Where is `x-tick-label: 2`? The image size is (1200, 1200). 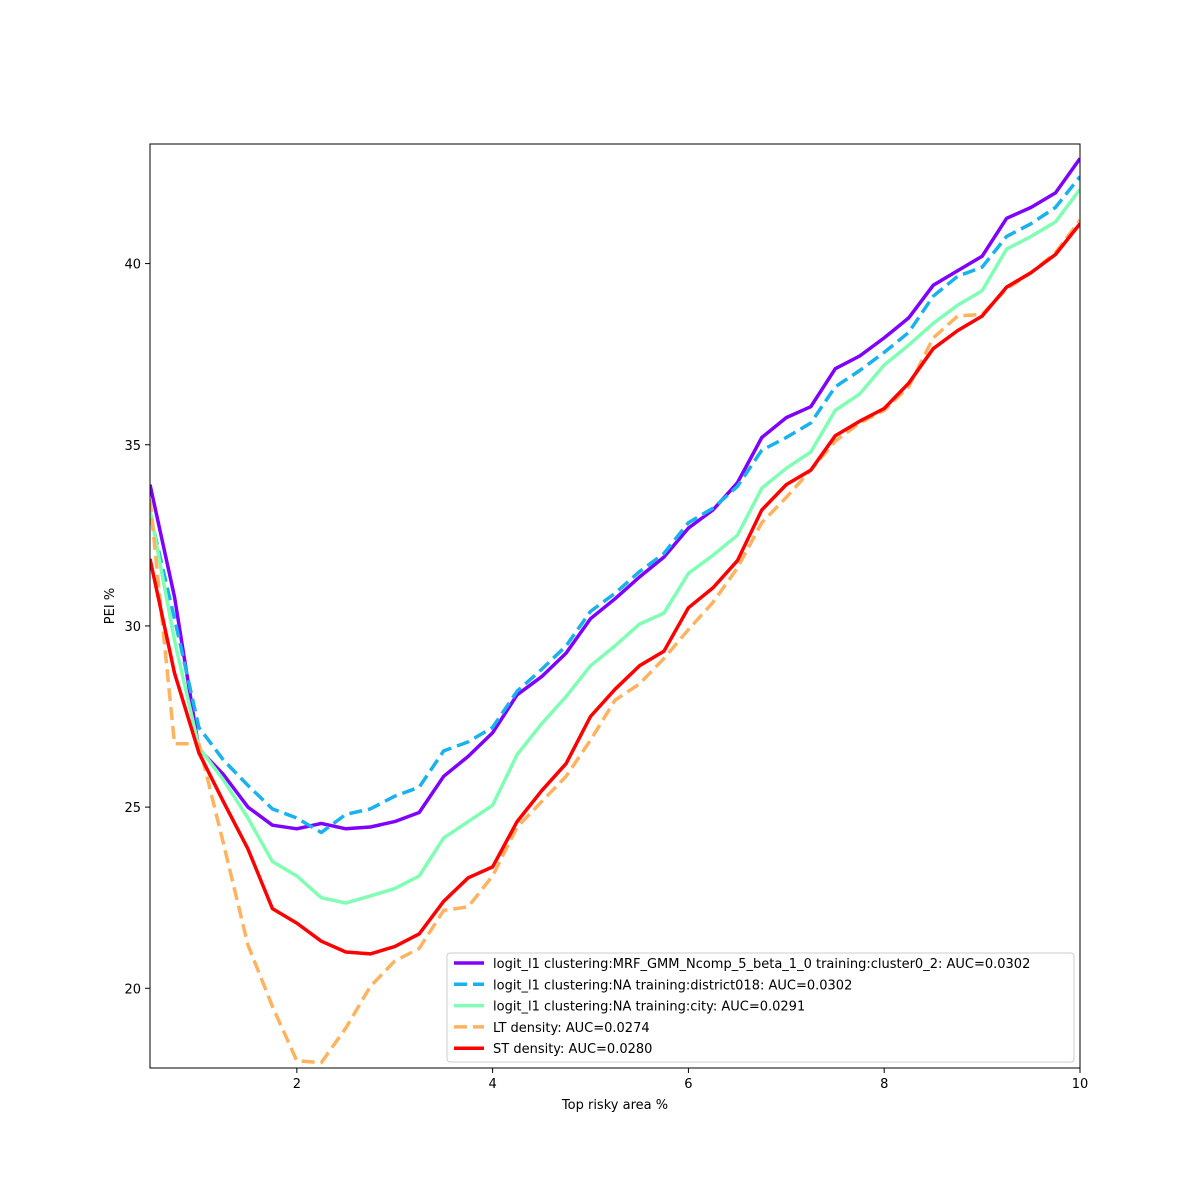
x-tick-label: 2 is located at coordinates (297, 1084).